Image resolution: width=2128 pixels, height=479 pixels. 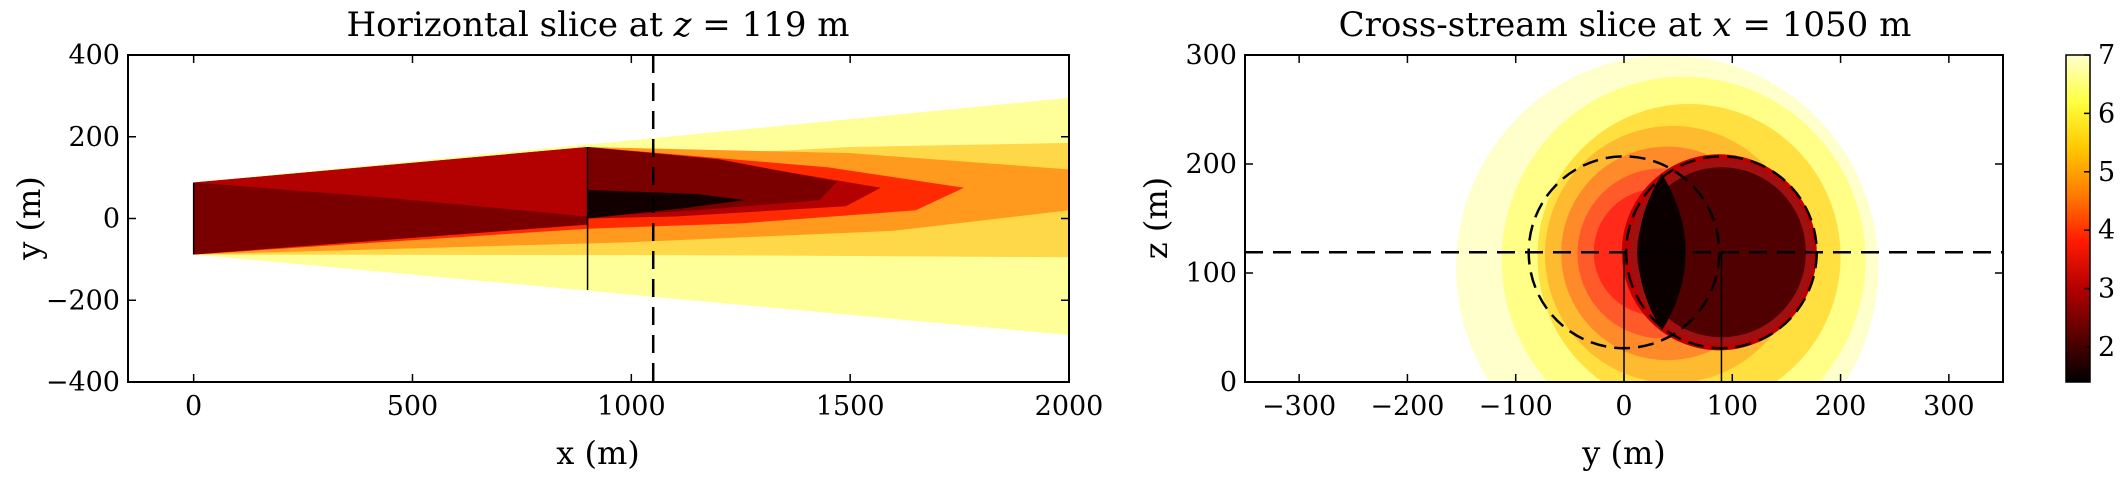 I want to click on cross-stream-slice-contours, so click(x=1667, y=218).